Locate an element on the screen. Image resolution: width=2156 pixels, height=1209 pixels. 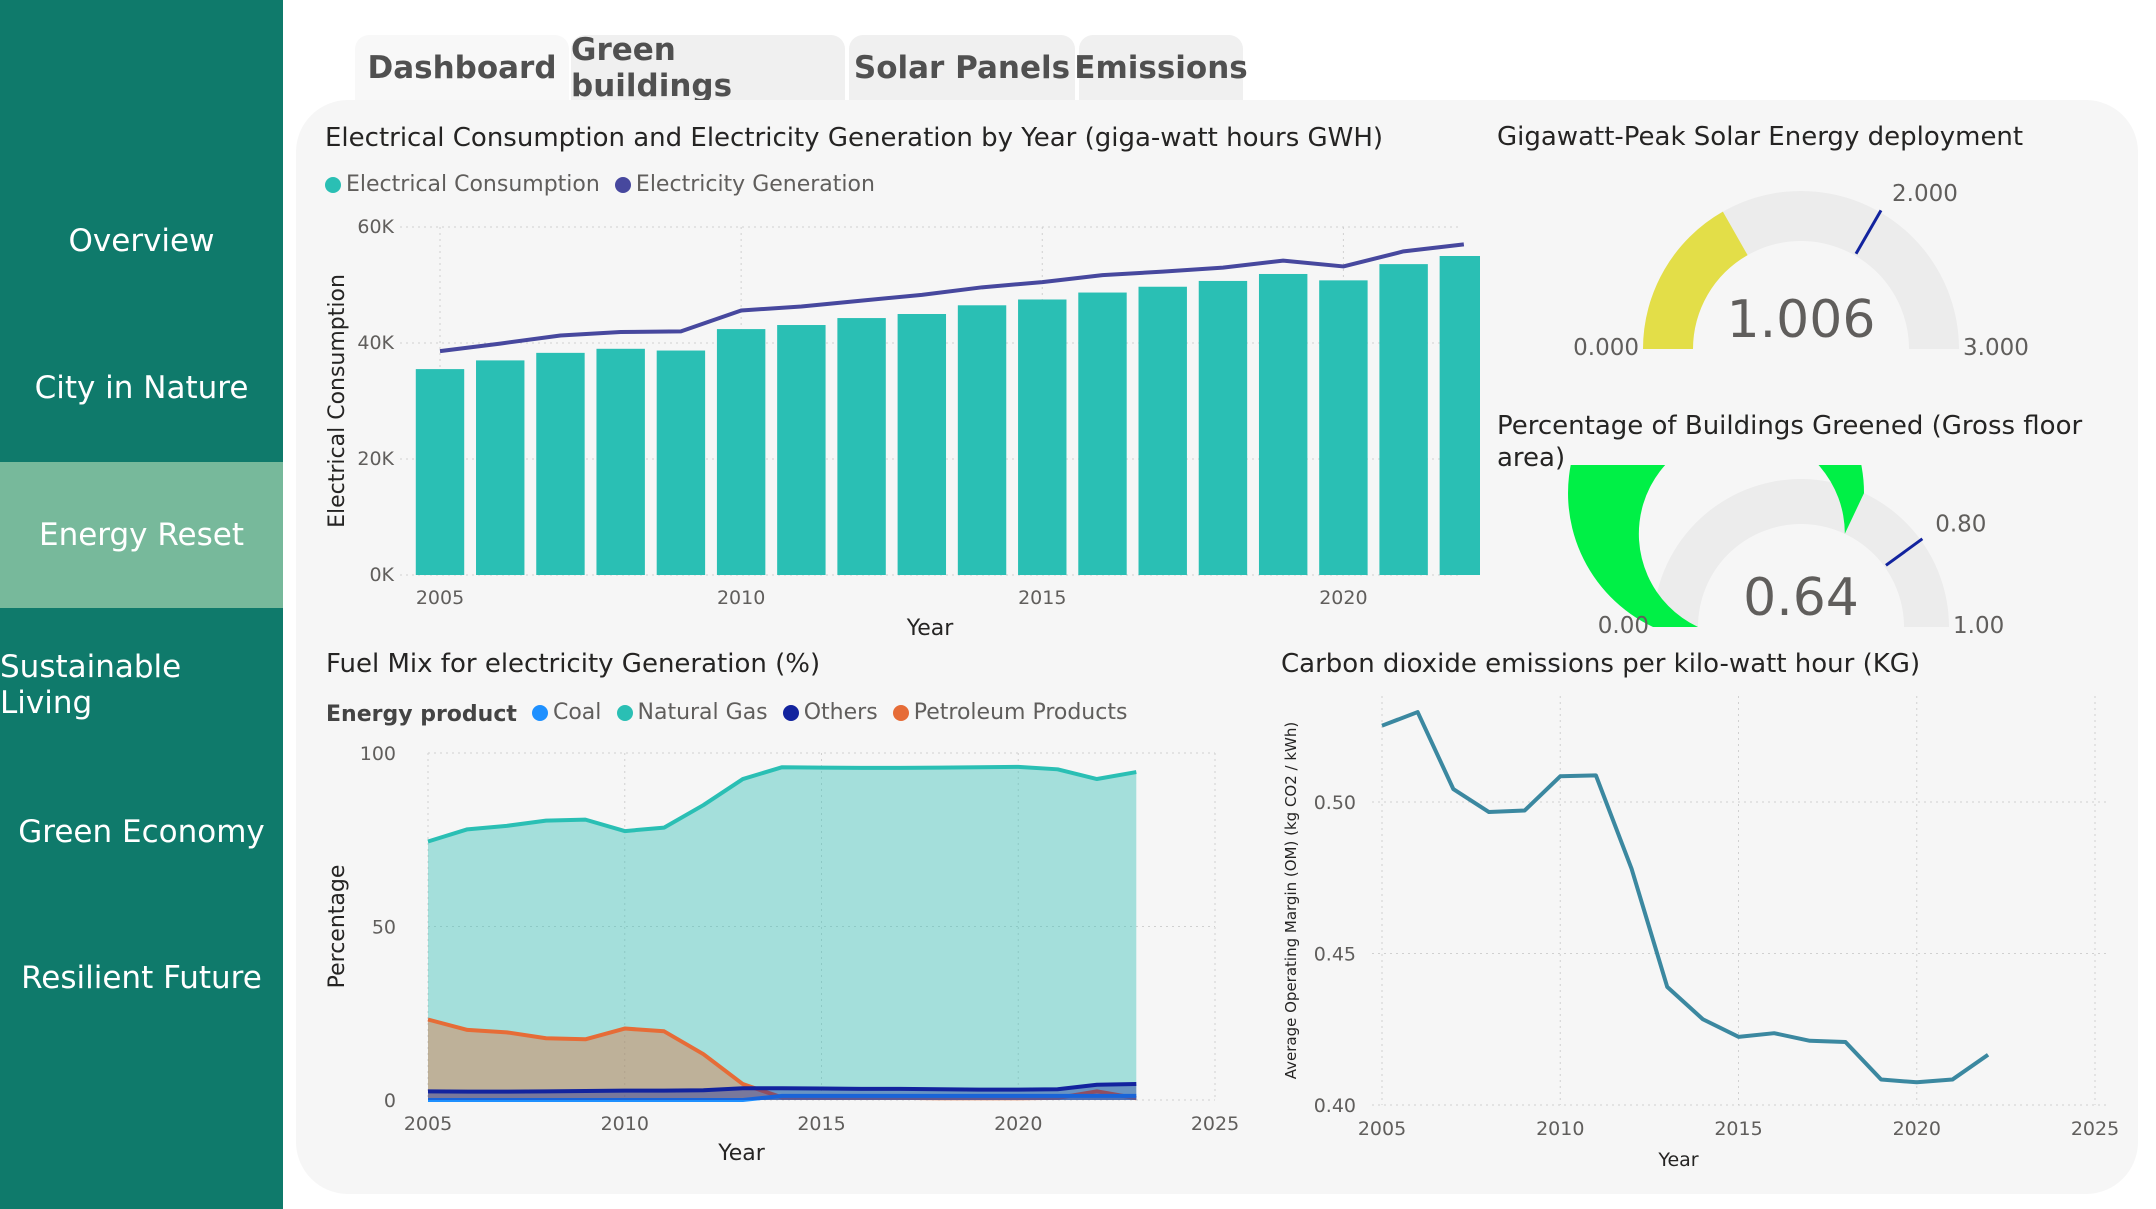
y-tick-label: 0.50 is located at coordinates (1335, 803).